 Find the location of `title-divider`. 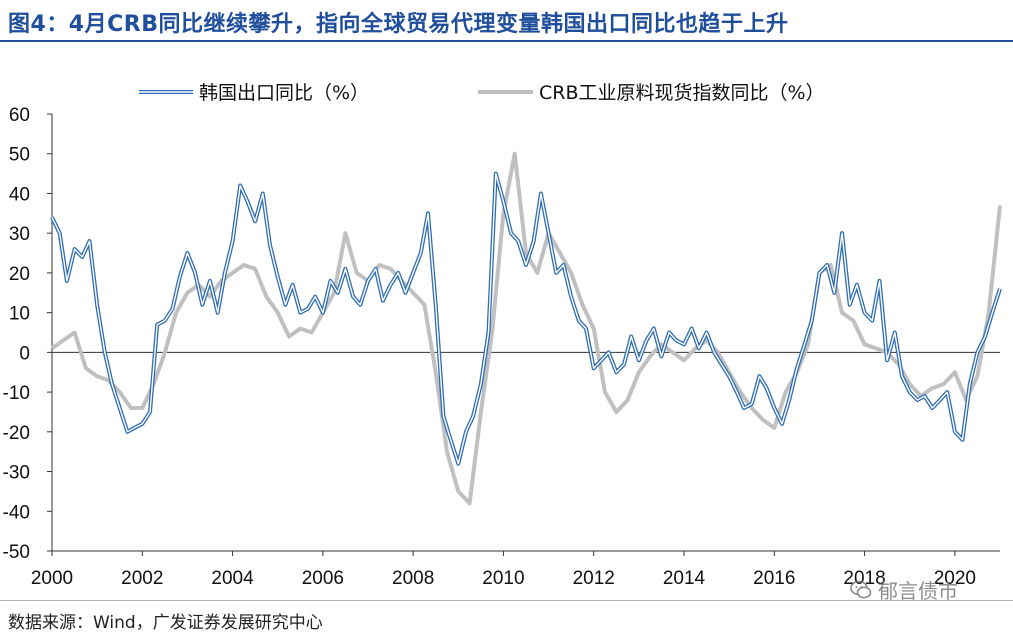

title-divider is located at coordinates (506, 41).